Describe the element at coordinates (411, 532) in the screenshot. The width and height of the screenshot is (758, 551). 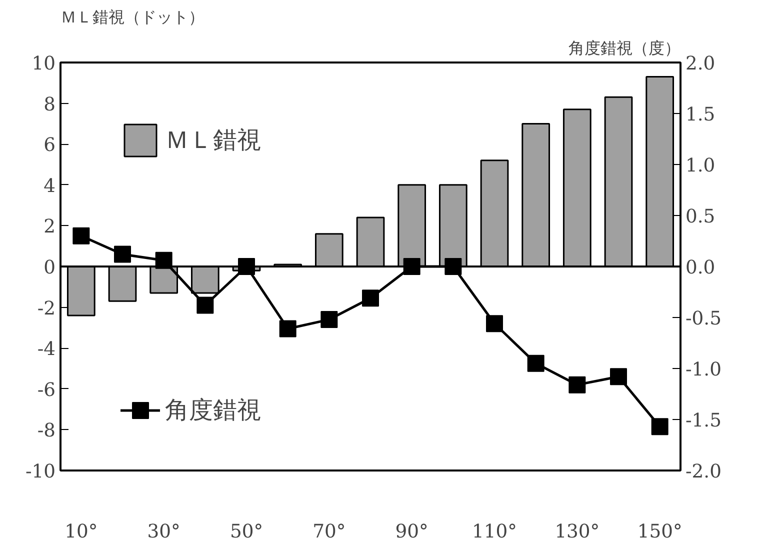
I see `x-tick-label: 90°` at that location.